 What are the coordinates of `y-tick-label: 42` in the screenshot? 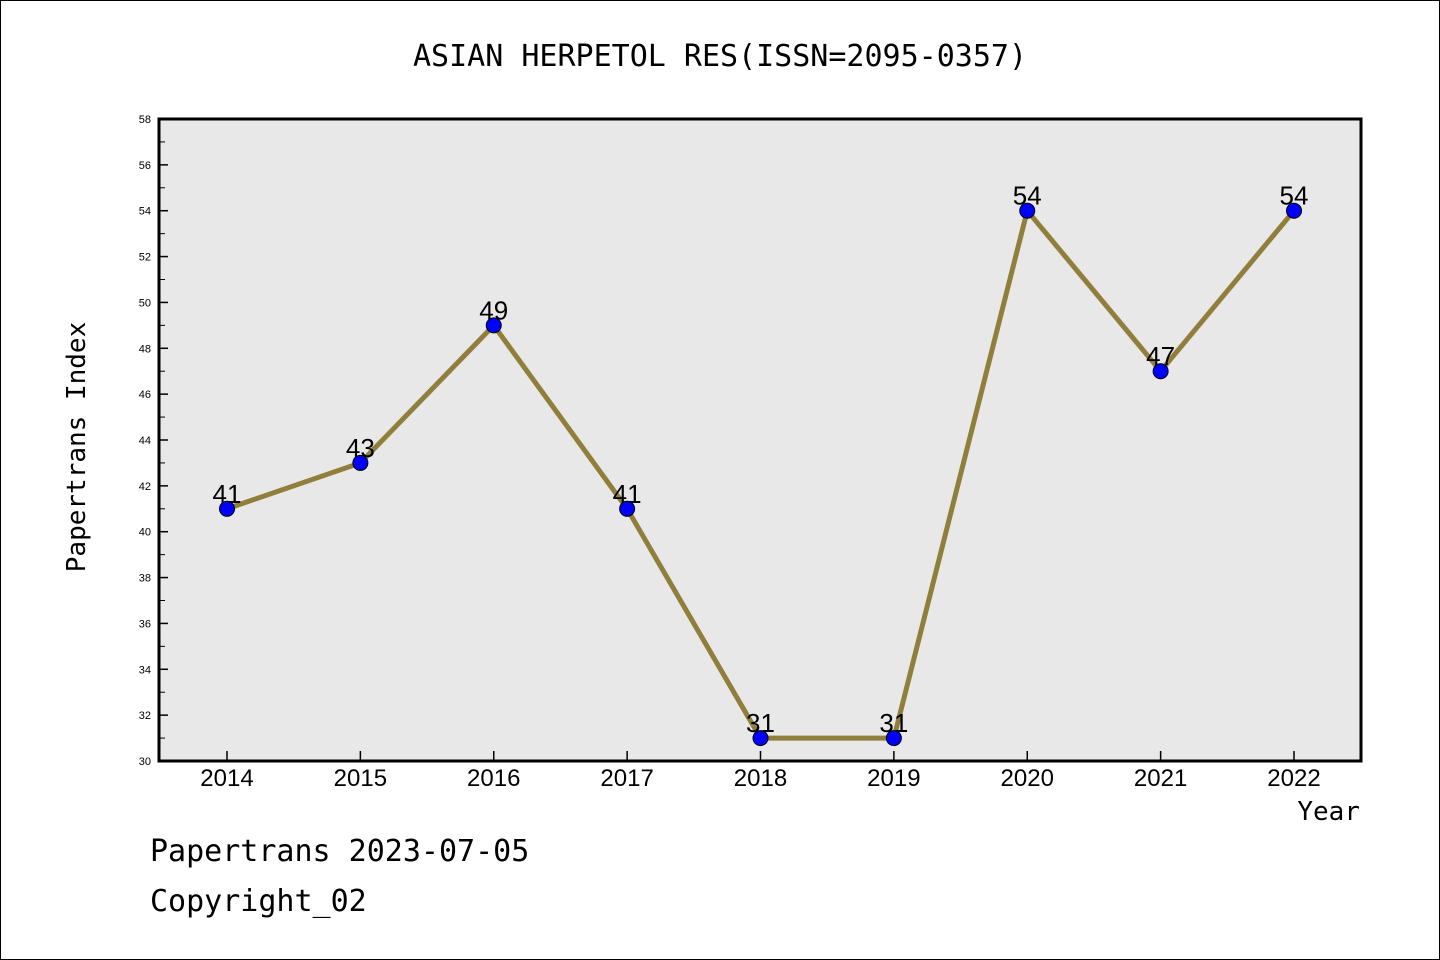 It's located at (145, 487).